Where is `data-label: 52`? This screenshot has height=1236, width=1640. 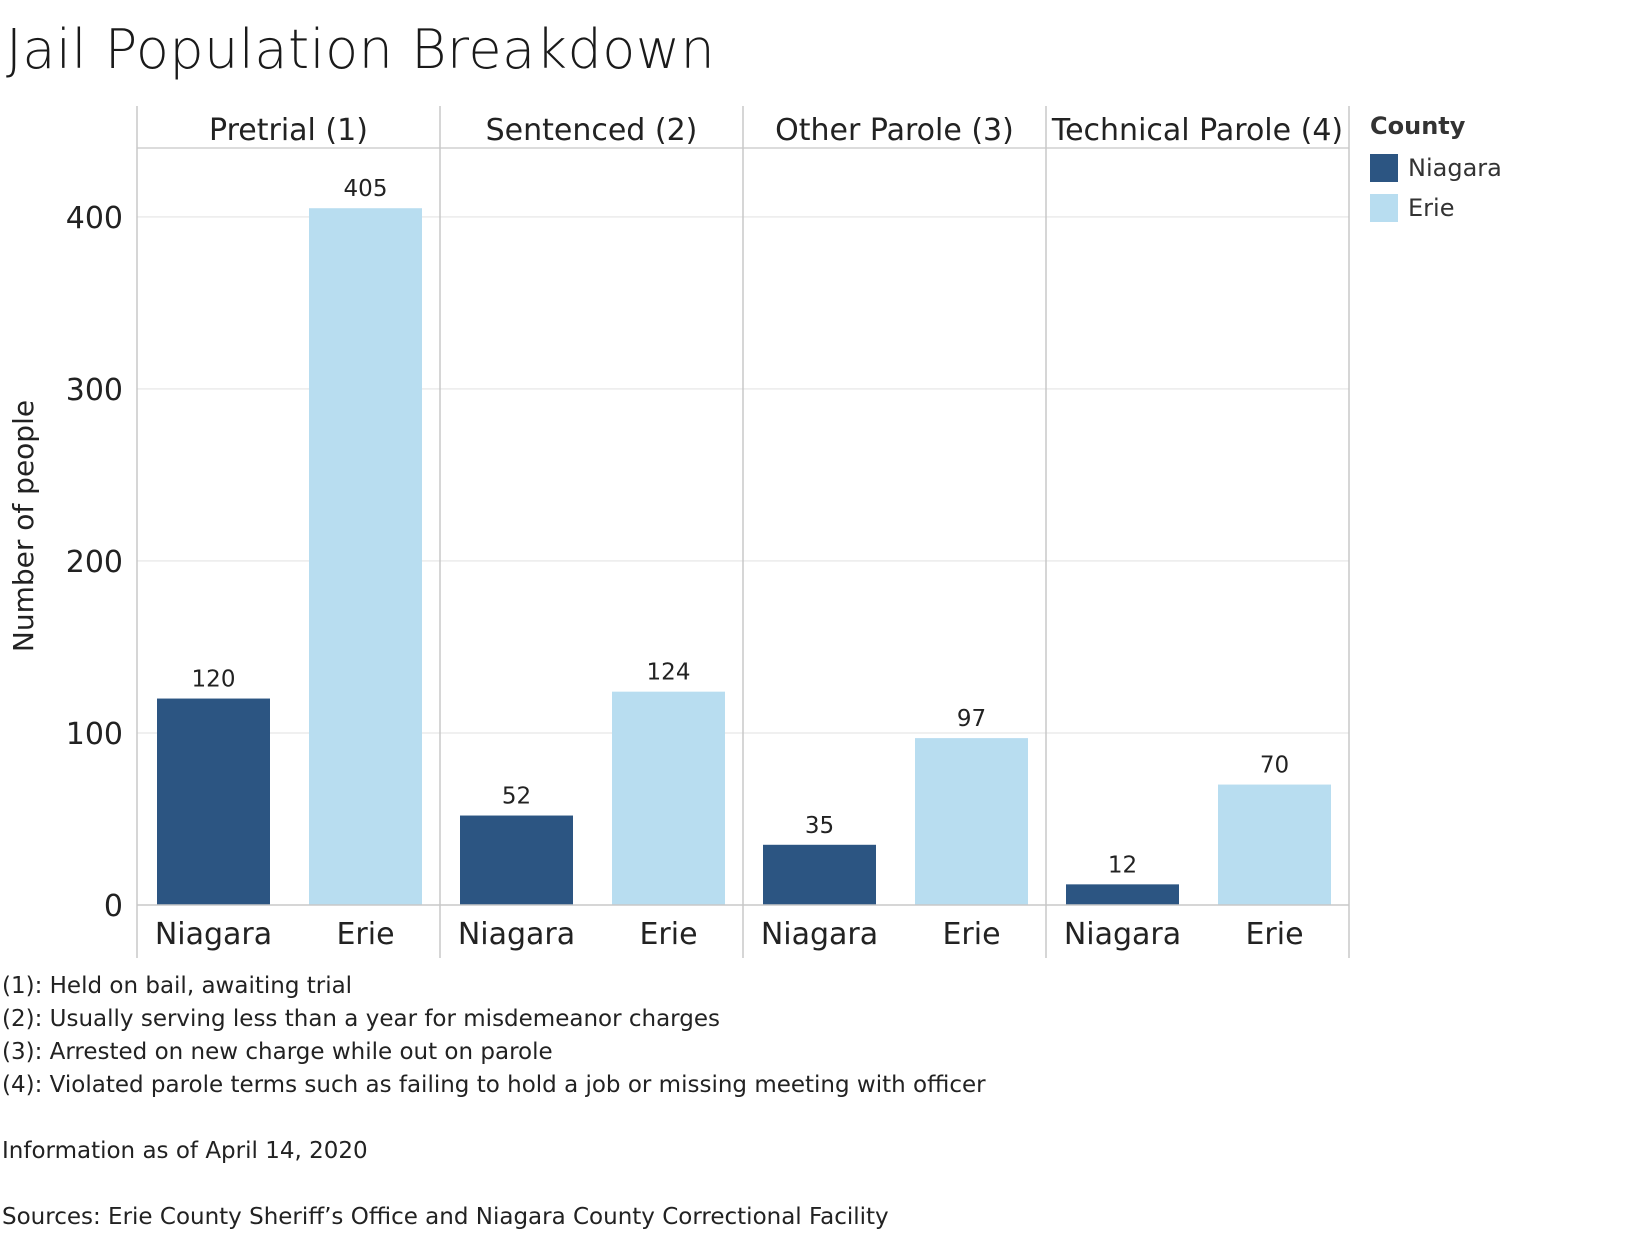 data-label: 52 is located at coordinates (516, 797).